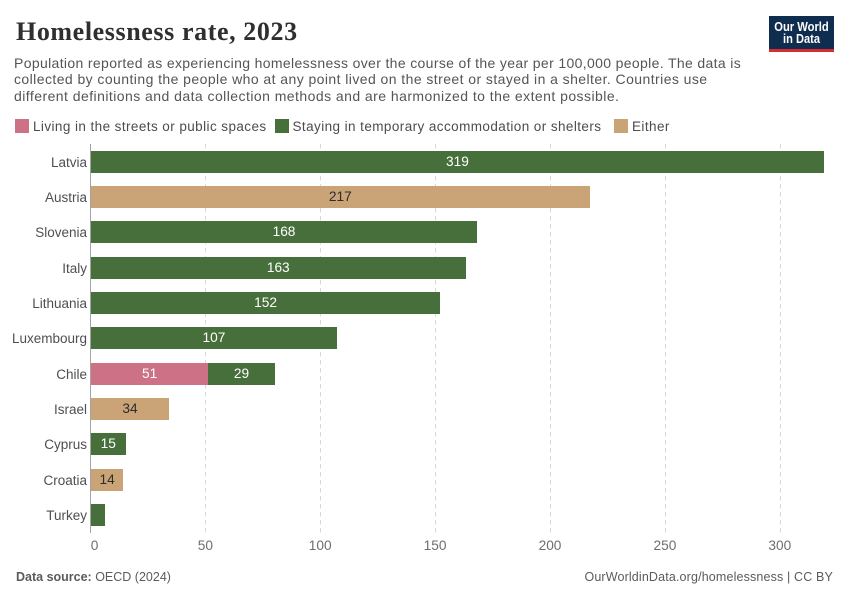 This screenshot has height=600, width=850. I want to click on svg-text: Our World, so click(801, 26).